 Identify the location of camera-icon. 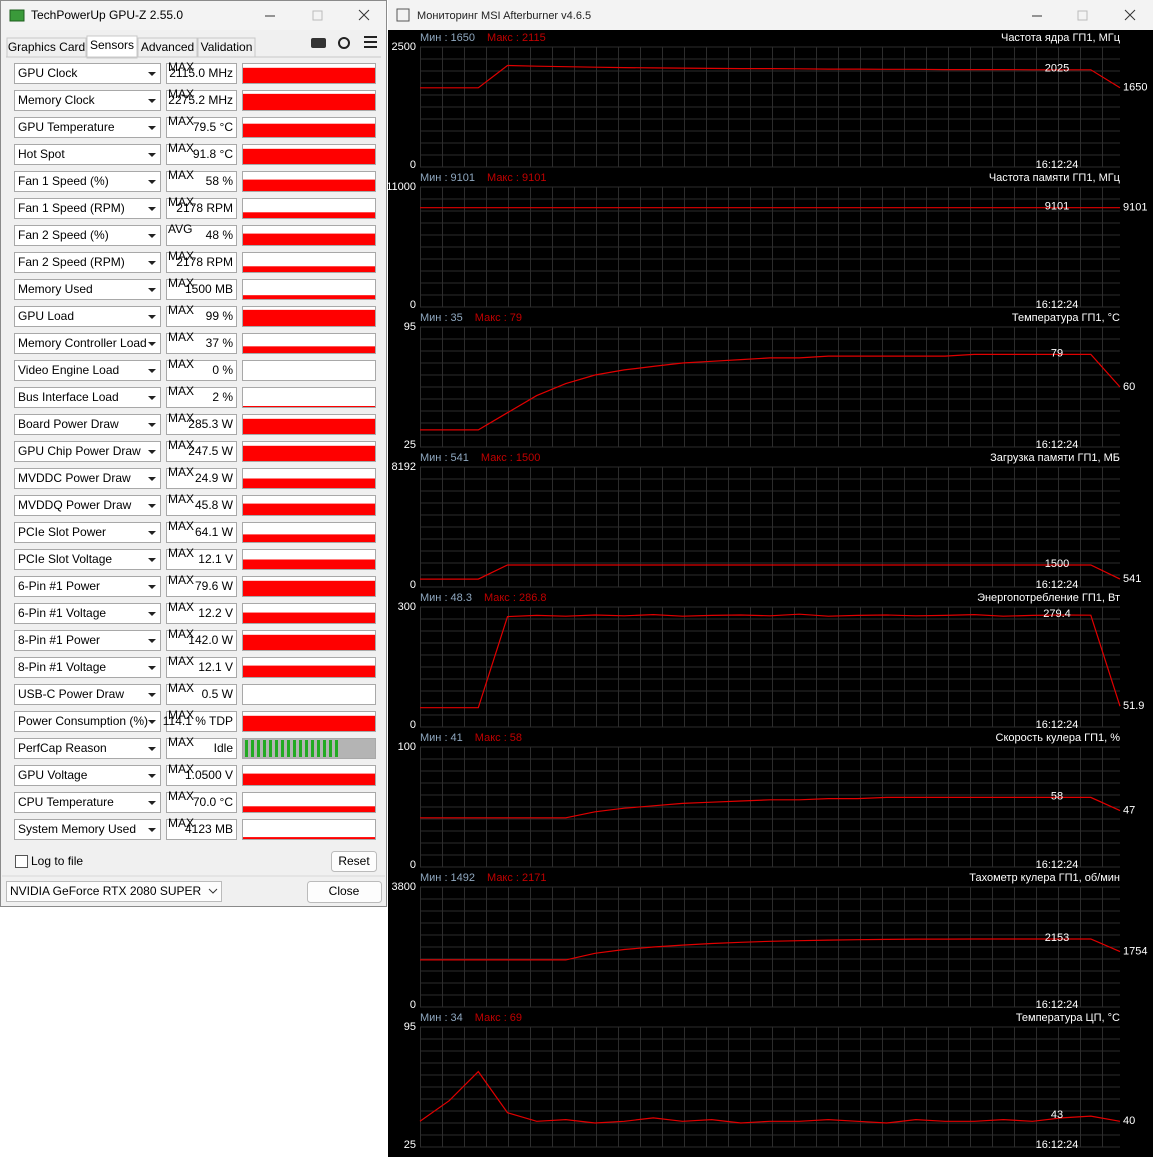
(318, 43).